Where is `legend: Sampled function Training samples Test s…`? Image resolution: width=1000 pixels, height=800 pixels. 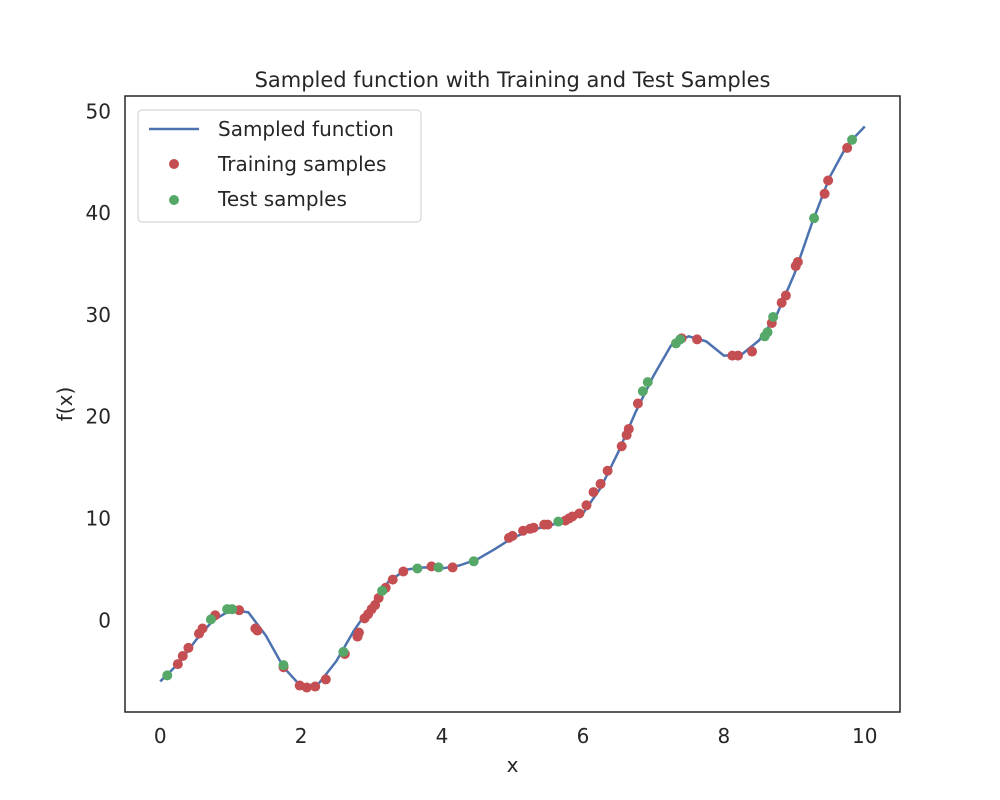 legend: Sampled function Training samples Test s… is located at coordinates (279, 166).